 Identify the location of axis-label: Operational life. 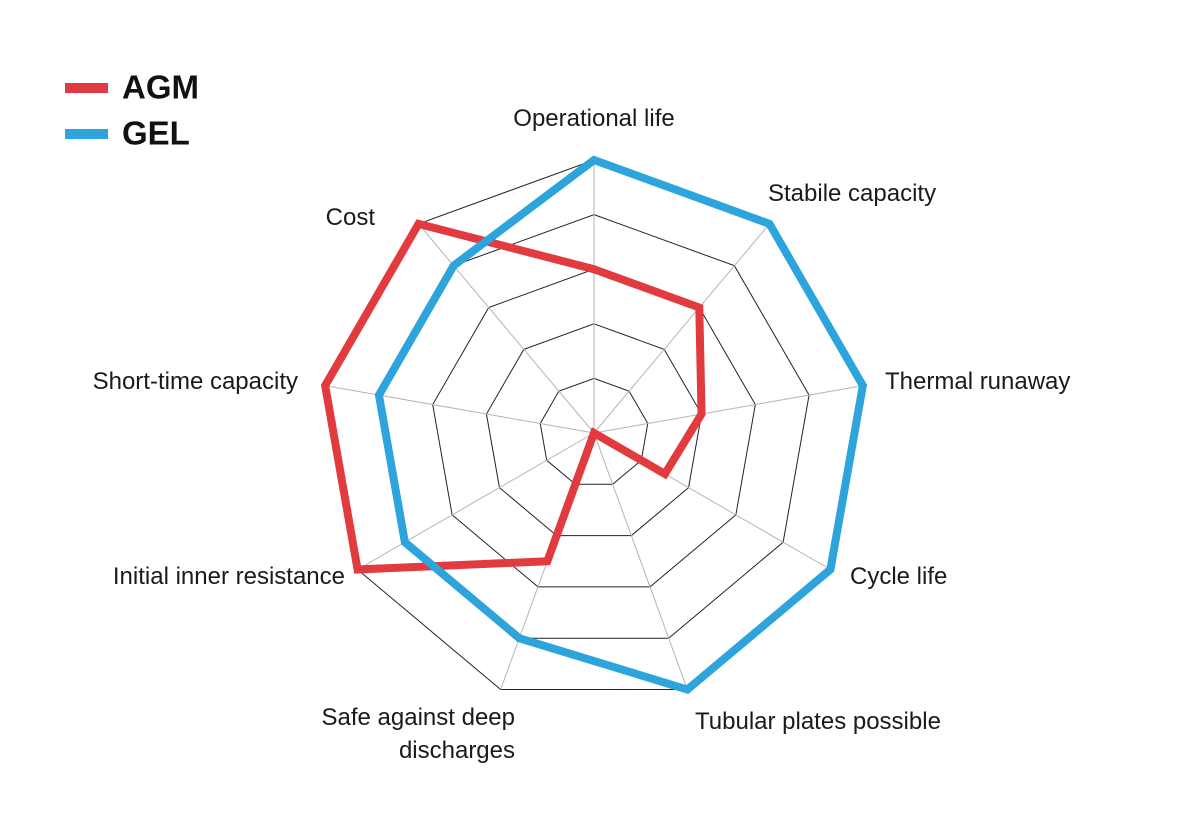
(594, 118).